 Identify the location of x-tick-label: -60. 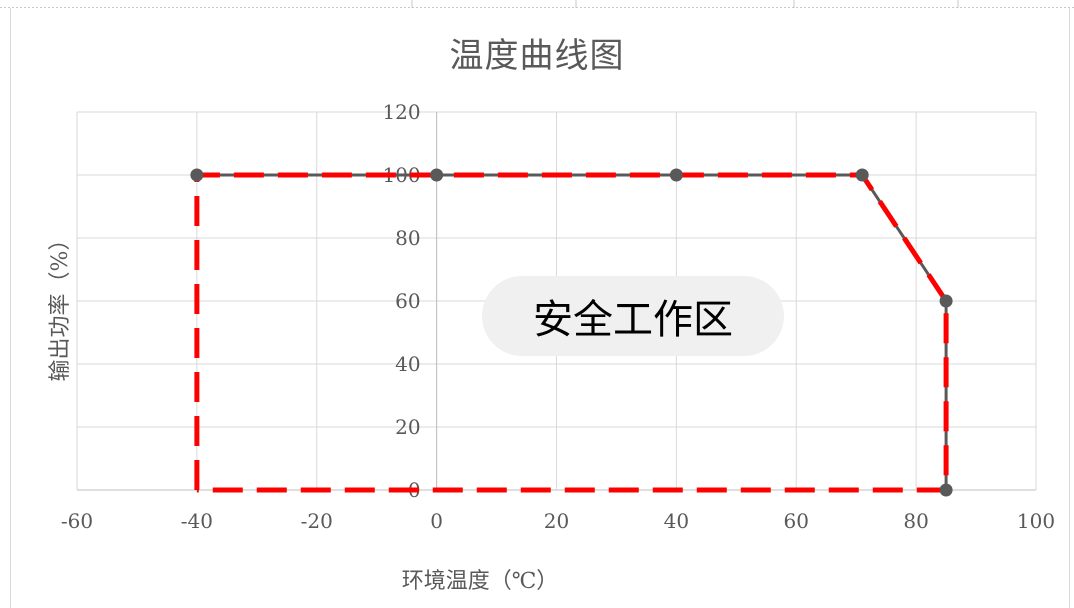
(77, 521).